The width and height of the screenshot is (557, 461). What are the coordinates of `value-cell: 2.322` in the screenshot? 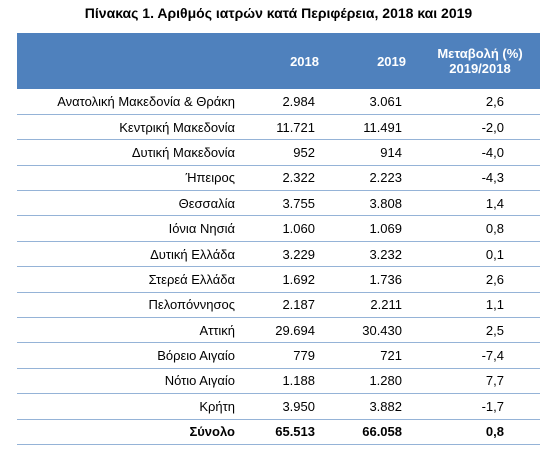 It's located at (288, 178).